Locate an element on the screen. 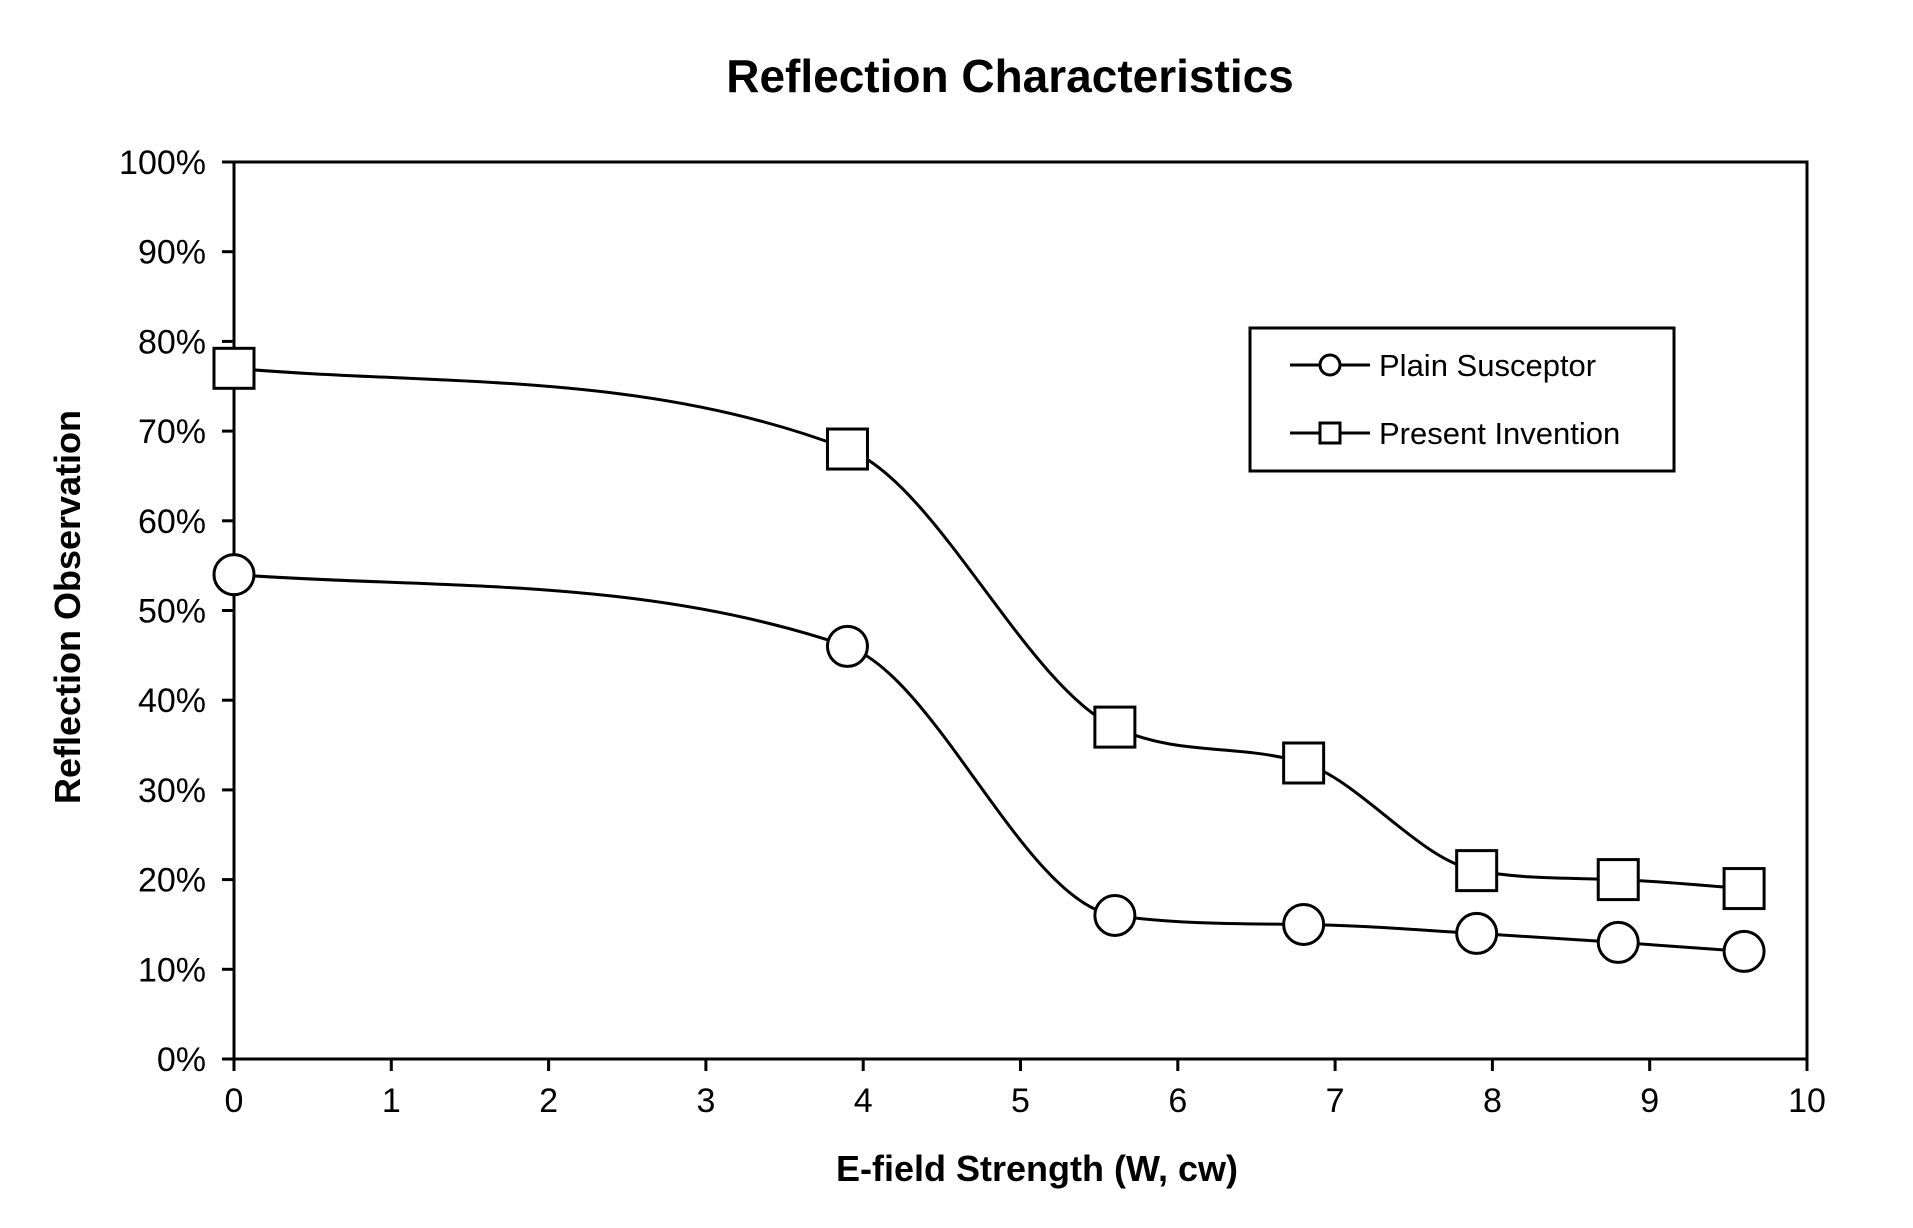 This screenshot has width=1913, height=1228. x-tick-label: 6 is located at coordinates (1177, 1101).